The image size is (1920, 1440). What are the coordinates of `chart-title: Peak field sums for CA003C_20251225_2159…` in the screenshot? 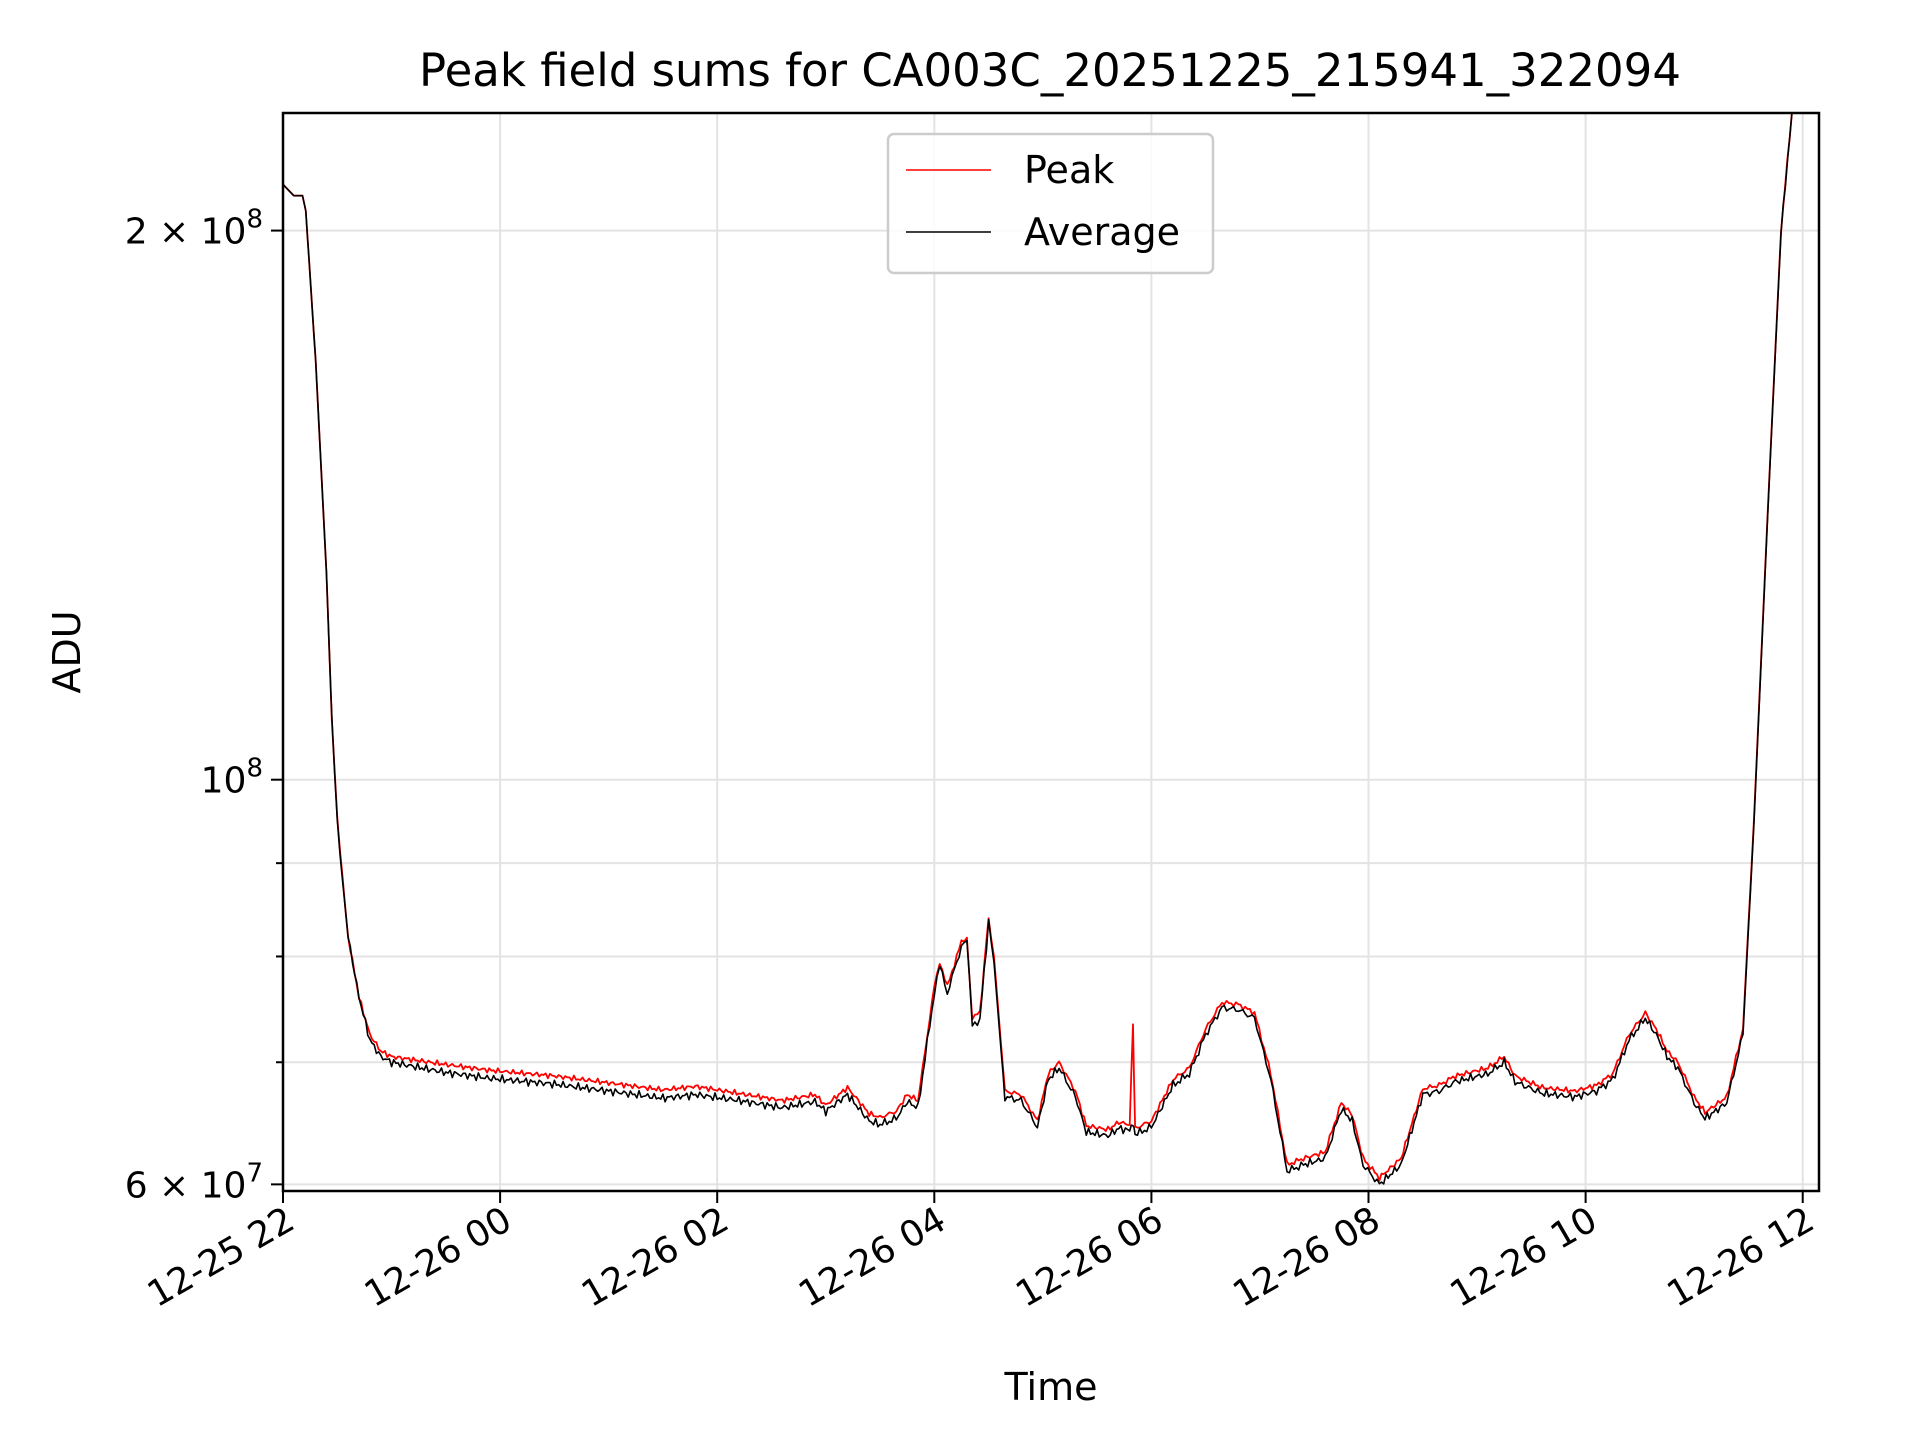 It's located at (1050, 70).